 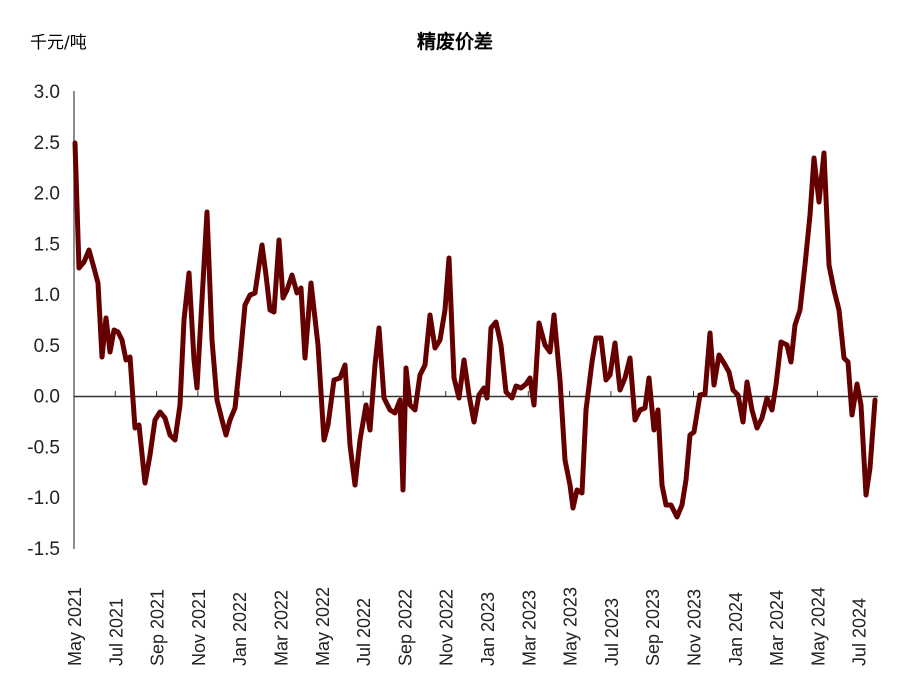 What do you see at coordinates (282, 628) in the screenshot?
I see `x-tick-label: Mar 2022` at bounding box center [282, 628].